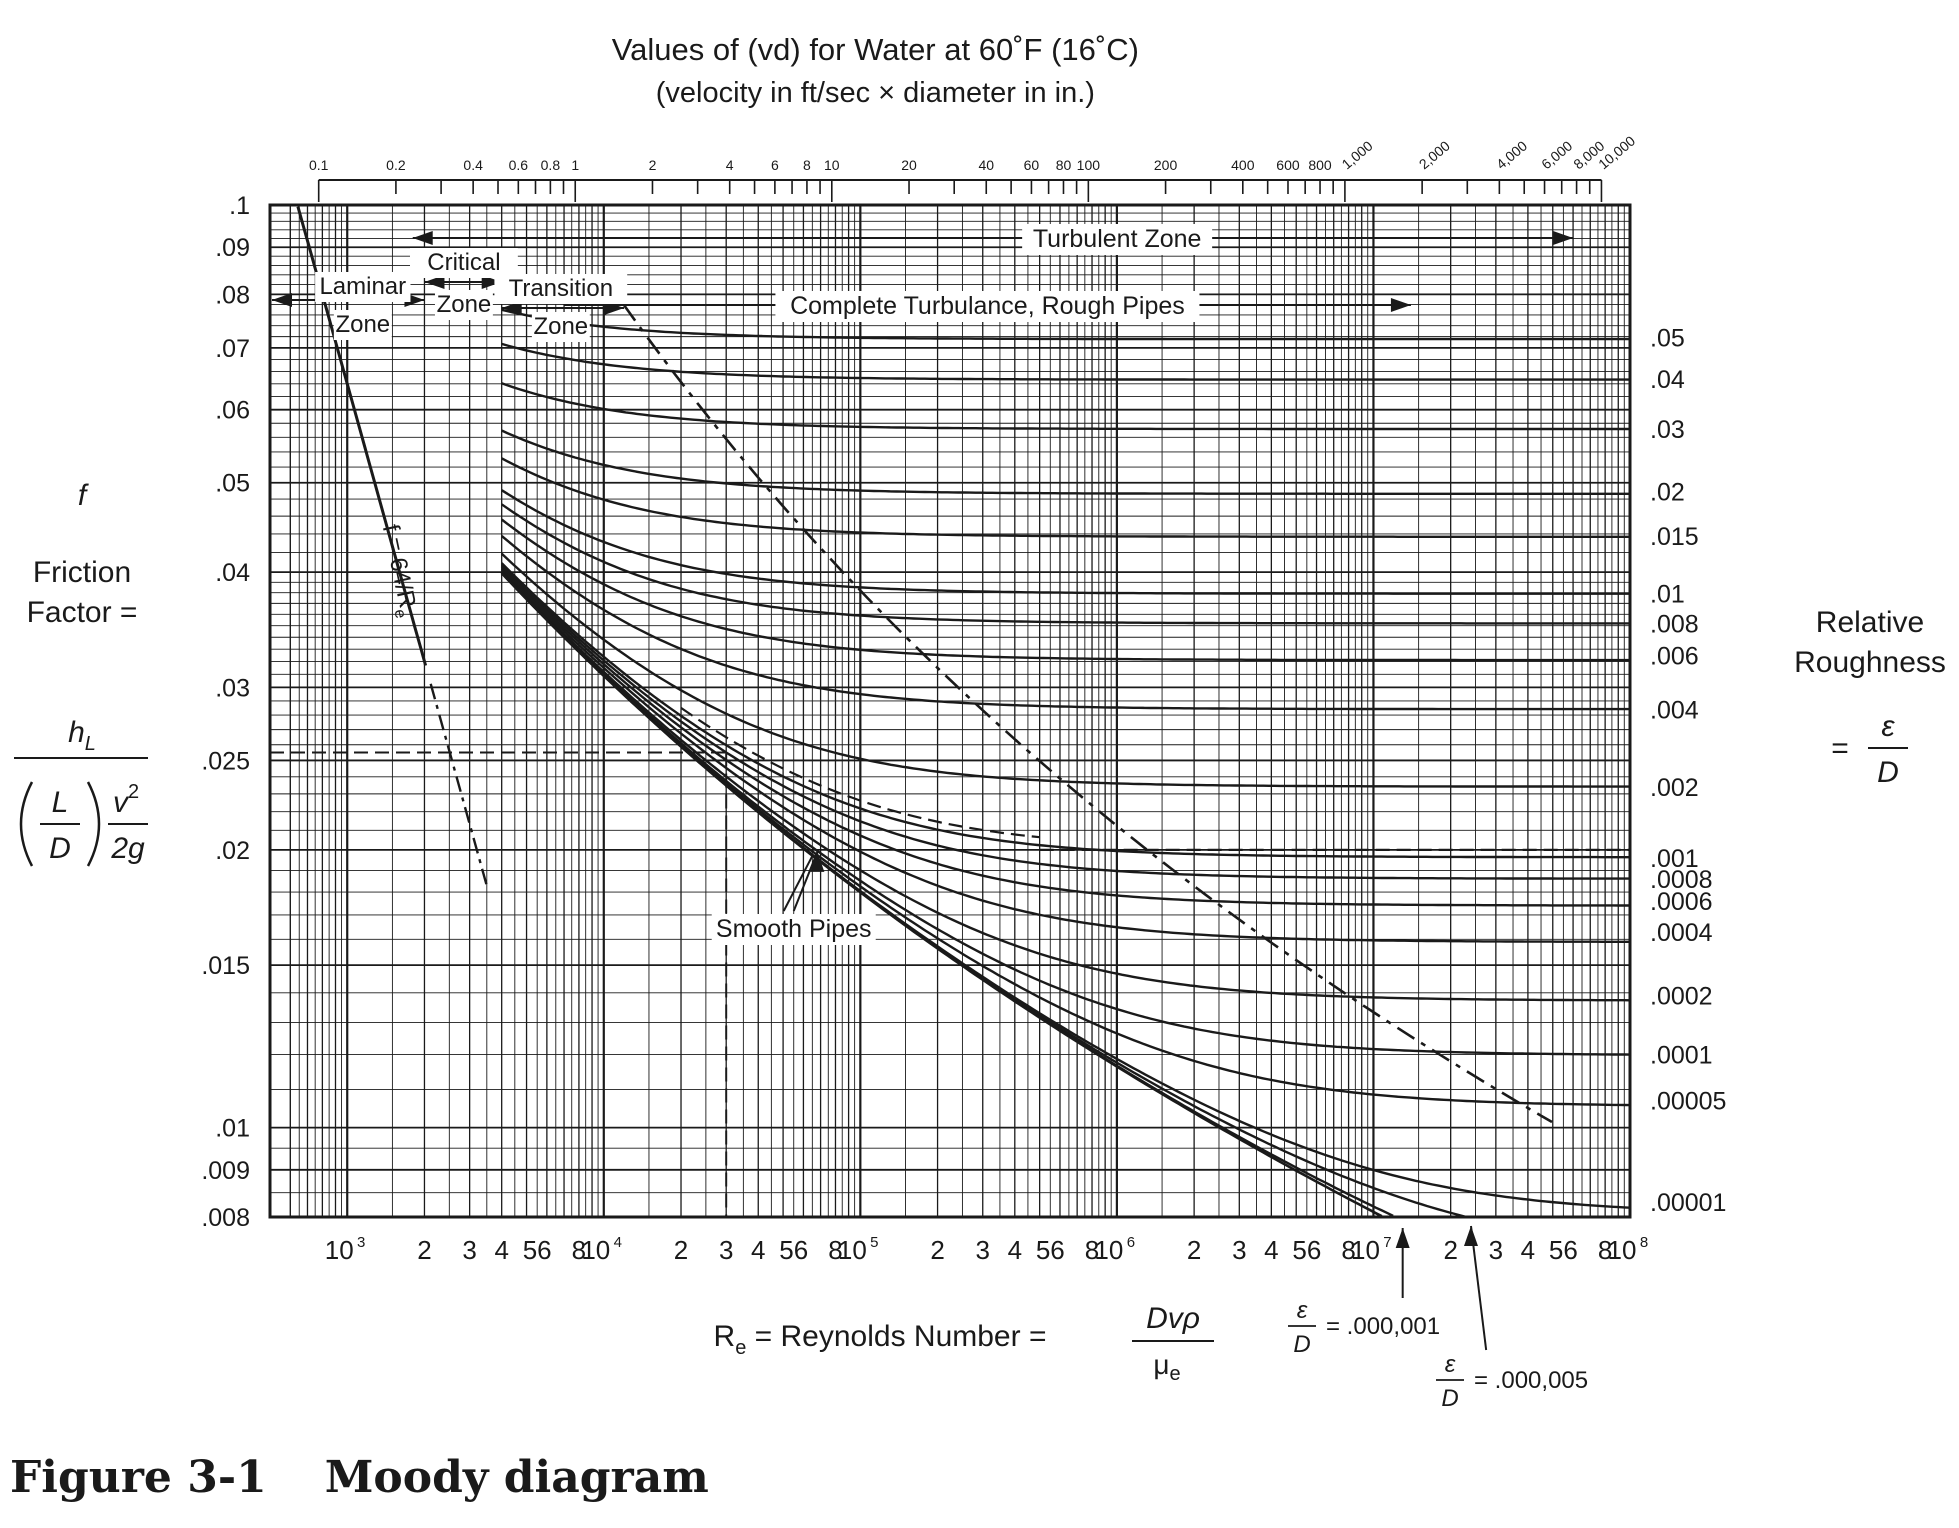 This screenshot has width=1959, height=1528. What do you see at coordinates (875, 93) in the screenshot?
I see `chart-subtitle: (velocity in ft/sec × diameter in in.)` at bounding box center [875, 93].